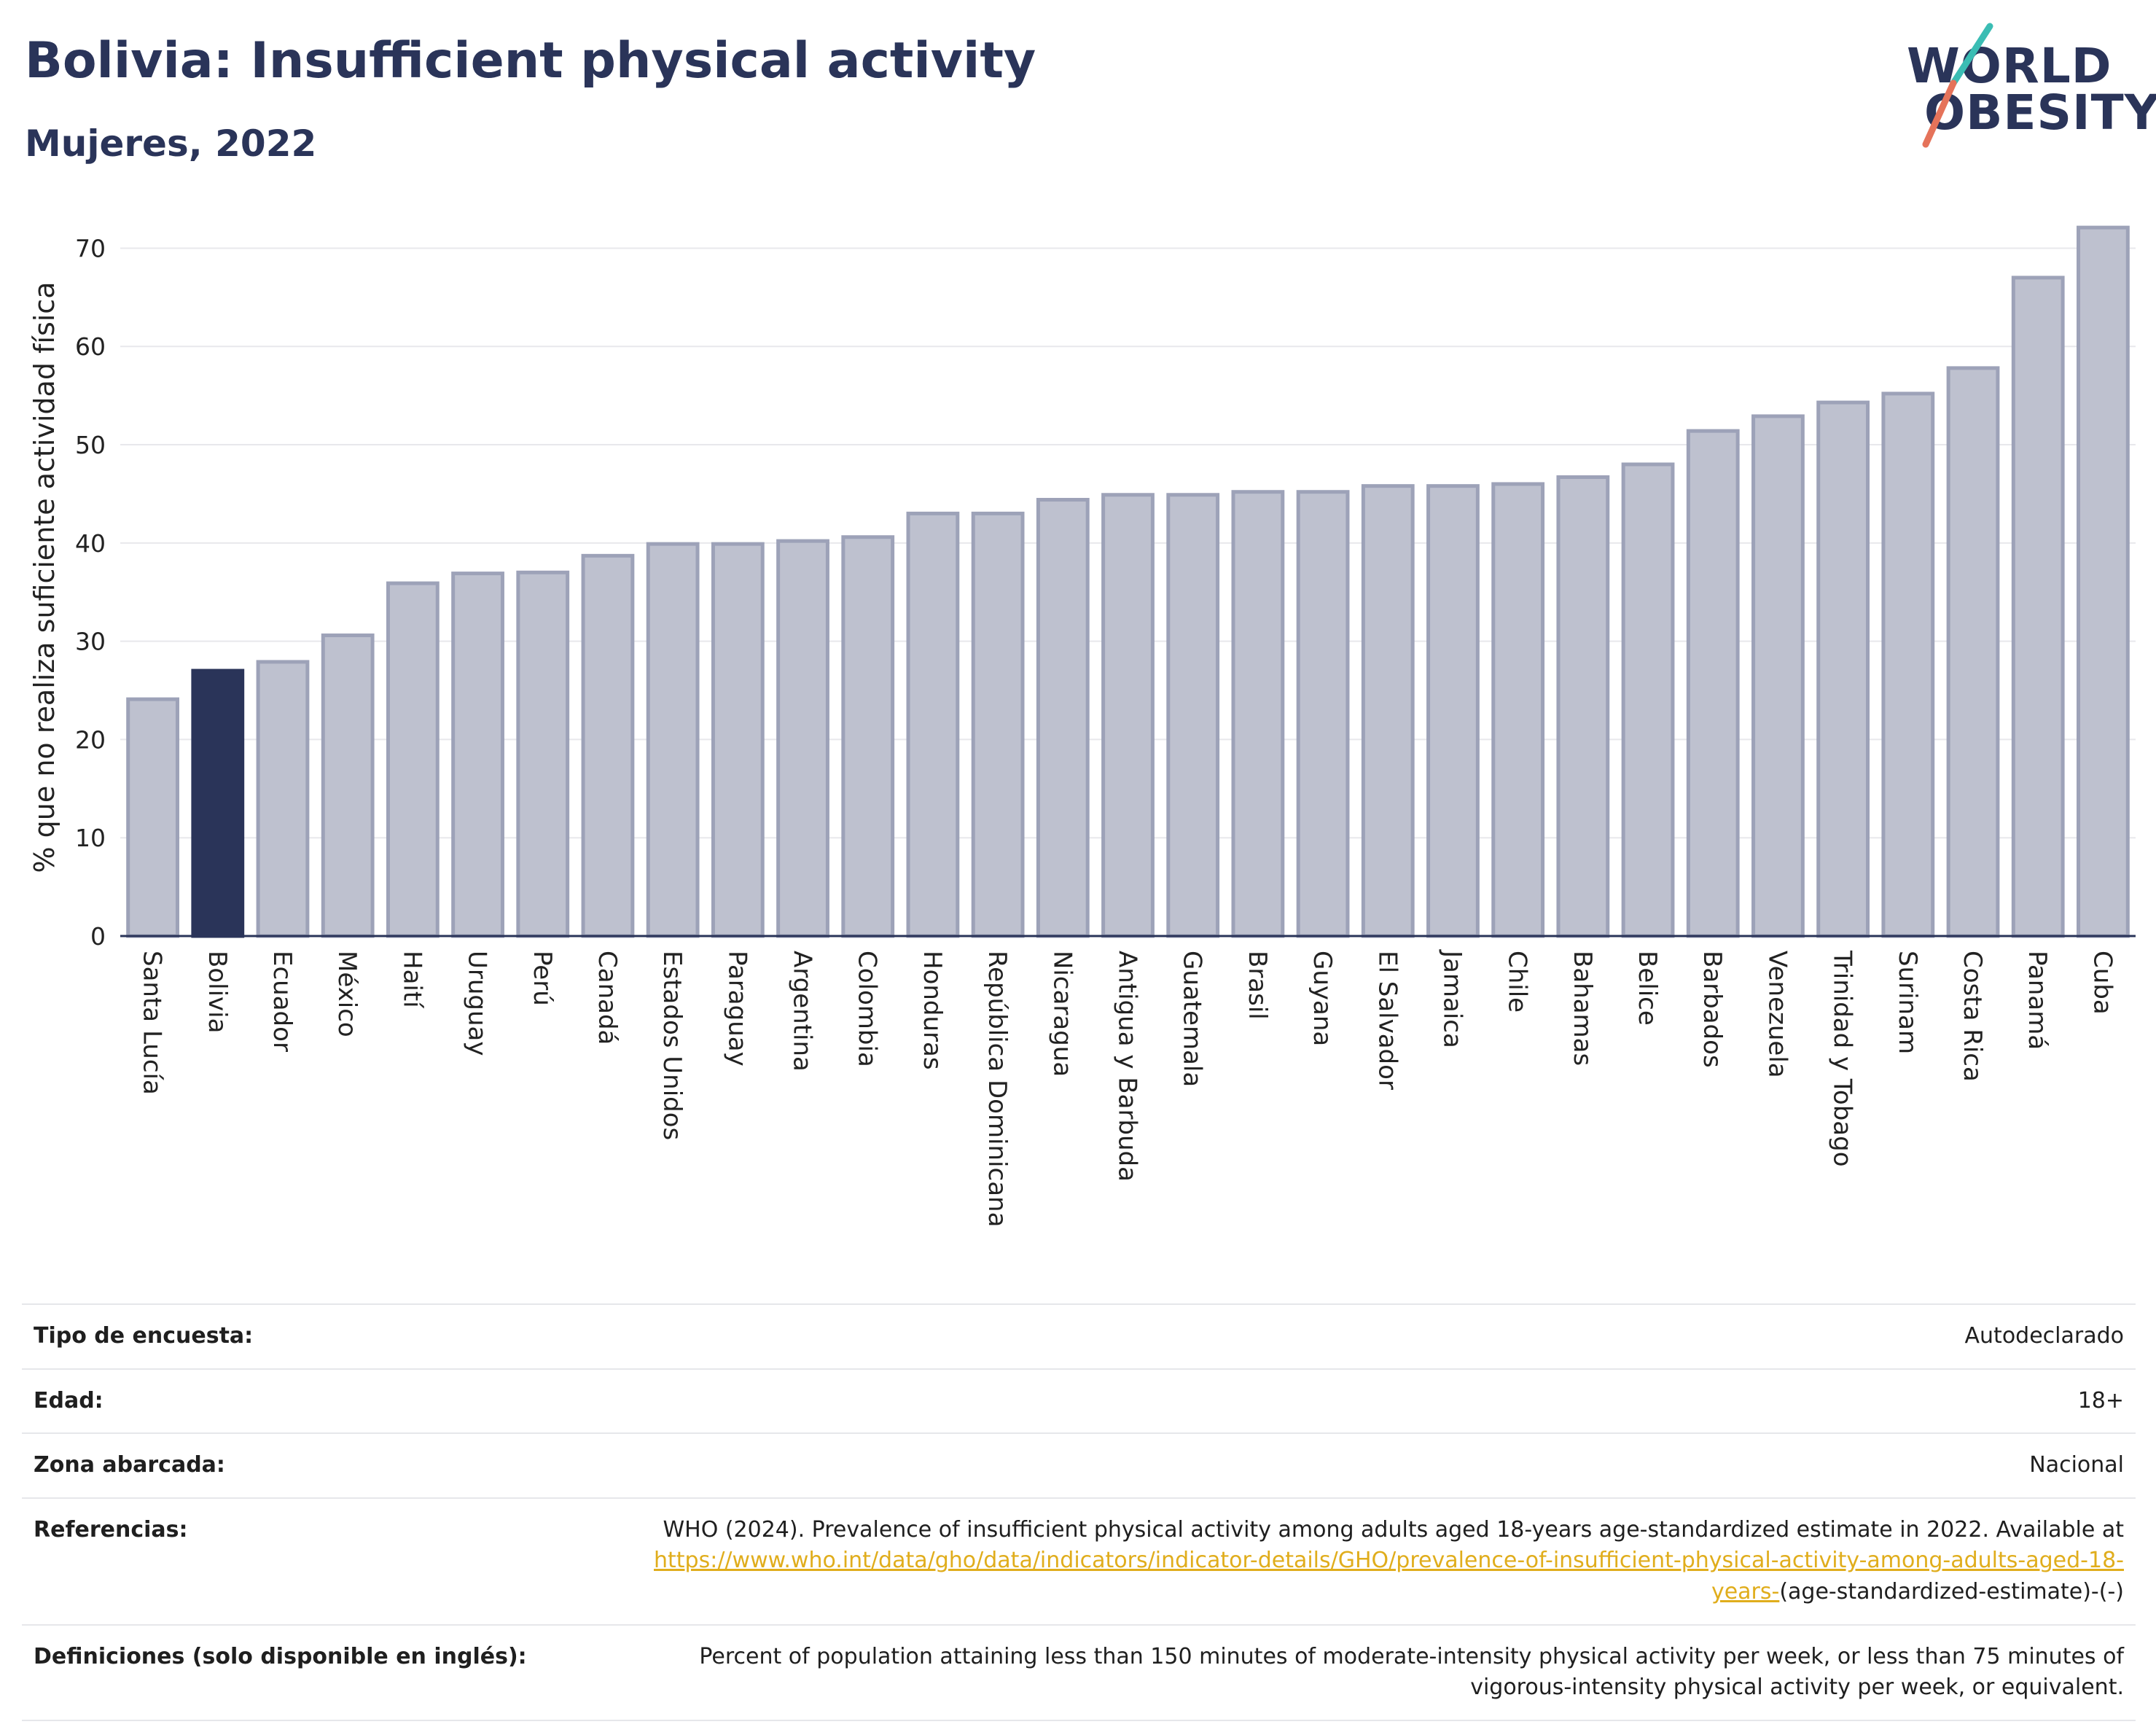 This screenshot has height=1735, width=2156. Describe the element at coordinates (2038, 1000) in the screenshot. I see `x-tick-label: Panamá` at that location.